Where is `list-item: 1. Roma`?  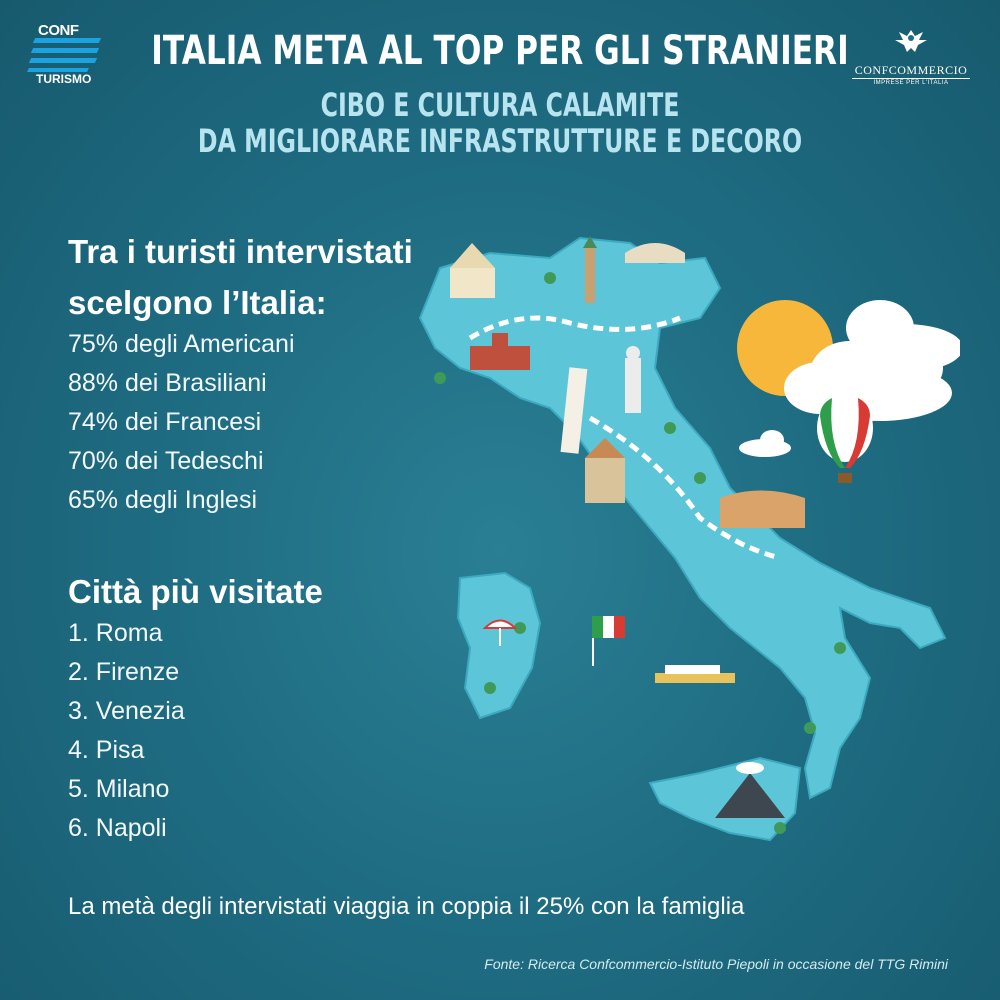
list-item: 1. Roma is located at coordinates (115, 633).